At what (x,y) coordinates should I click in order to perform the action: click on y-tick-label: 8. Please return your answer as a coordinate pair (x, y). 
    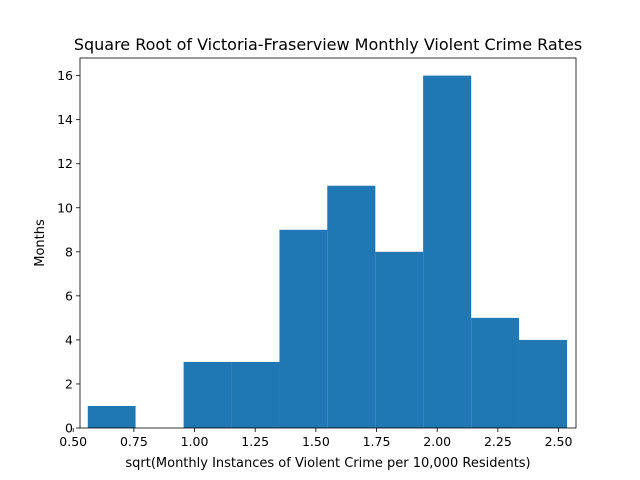
    Looking at the image, I should click on (69, 251).